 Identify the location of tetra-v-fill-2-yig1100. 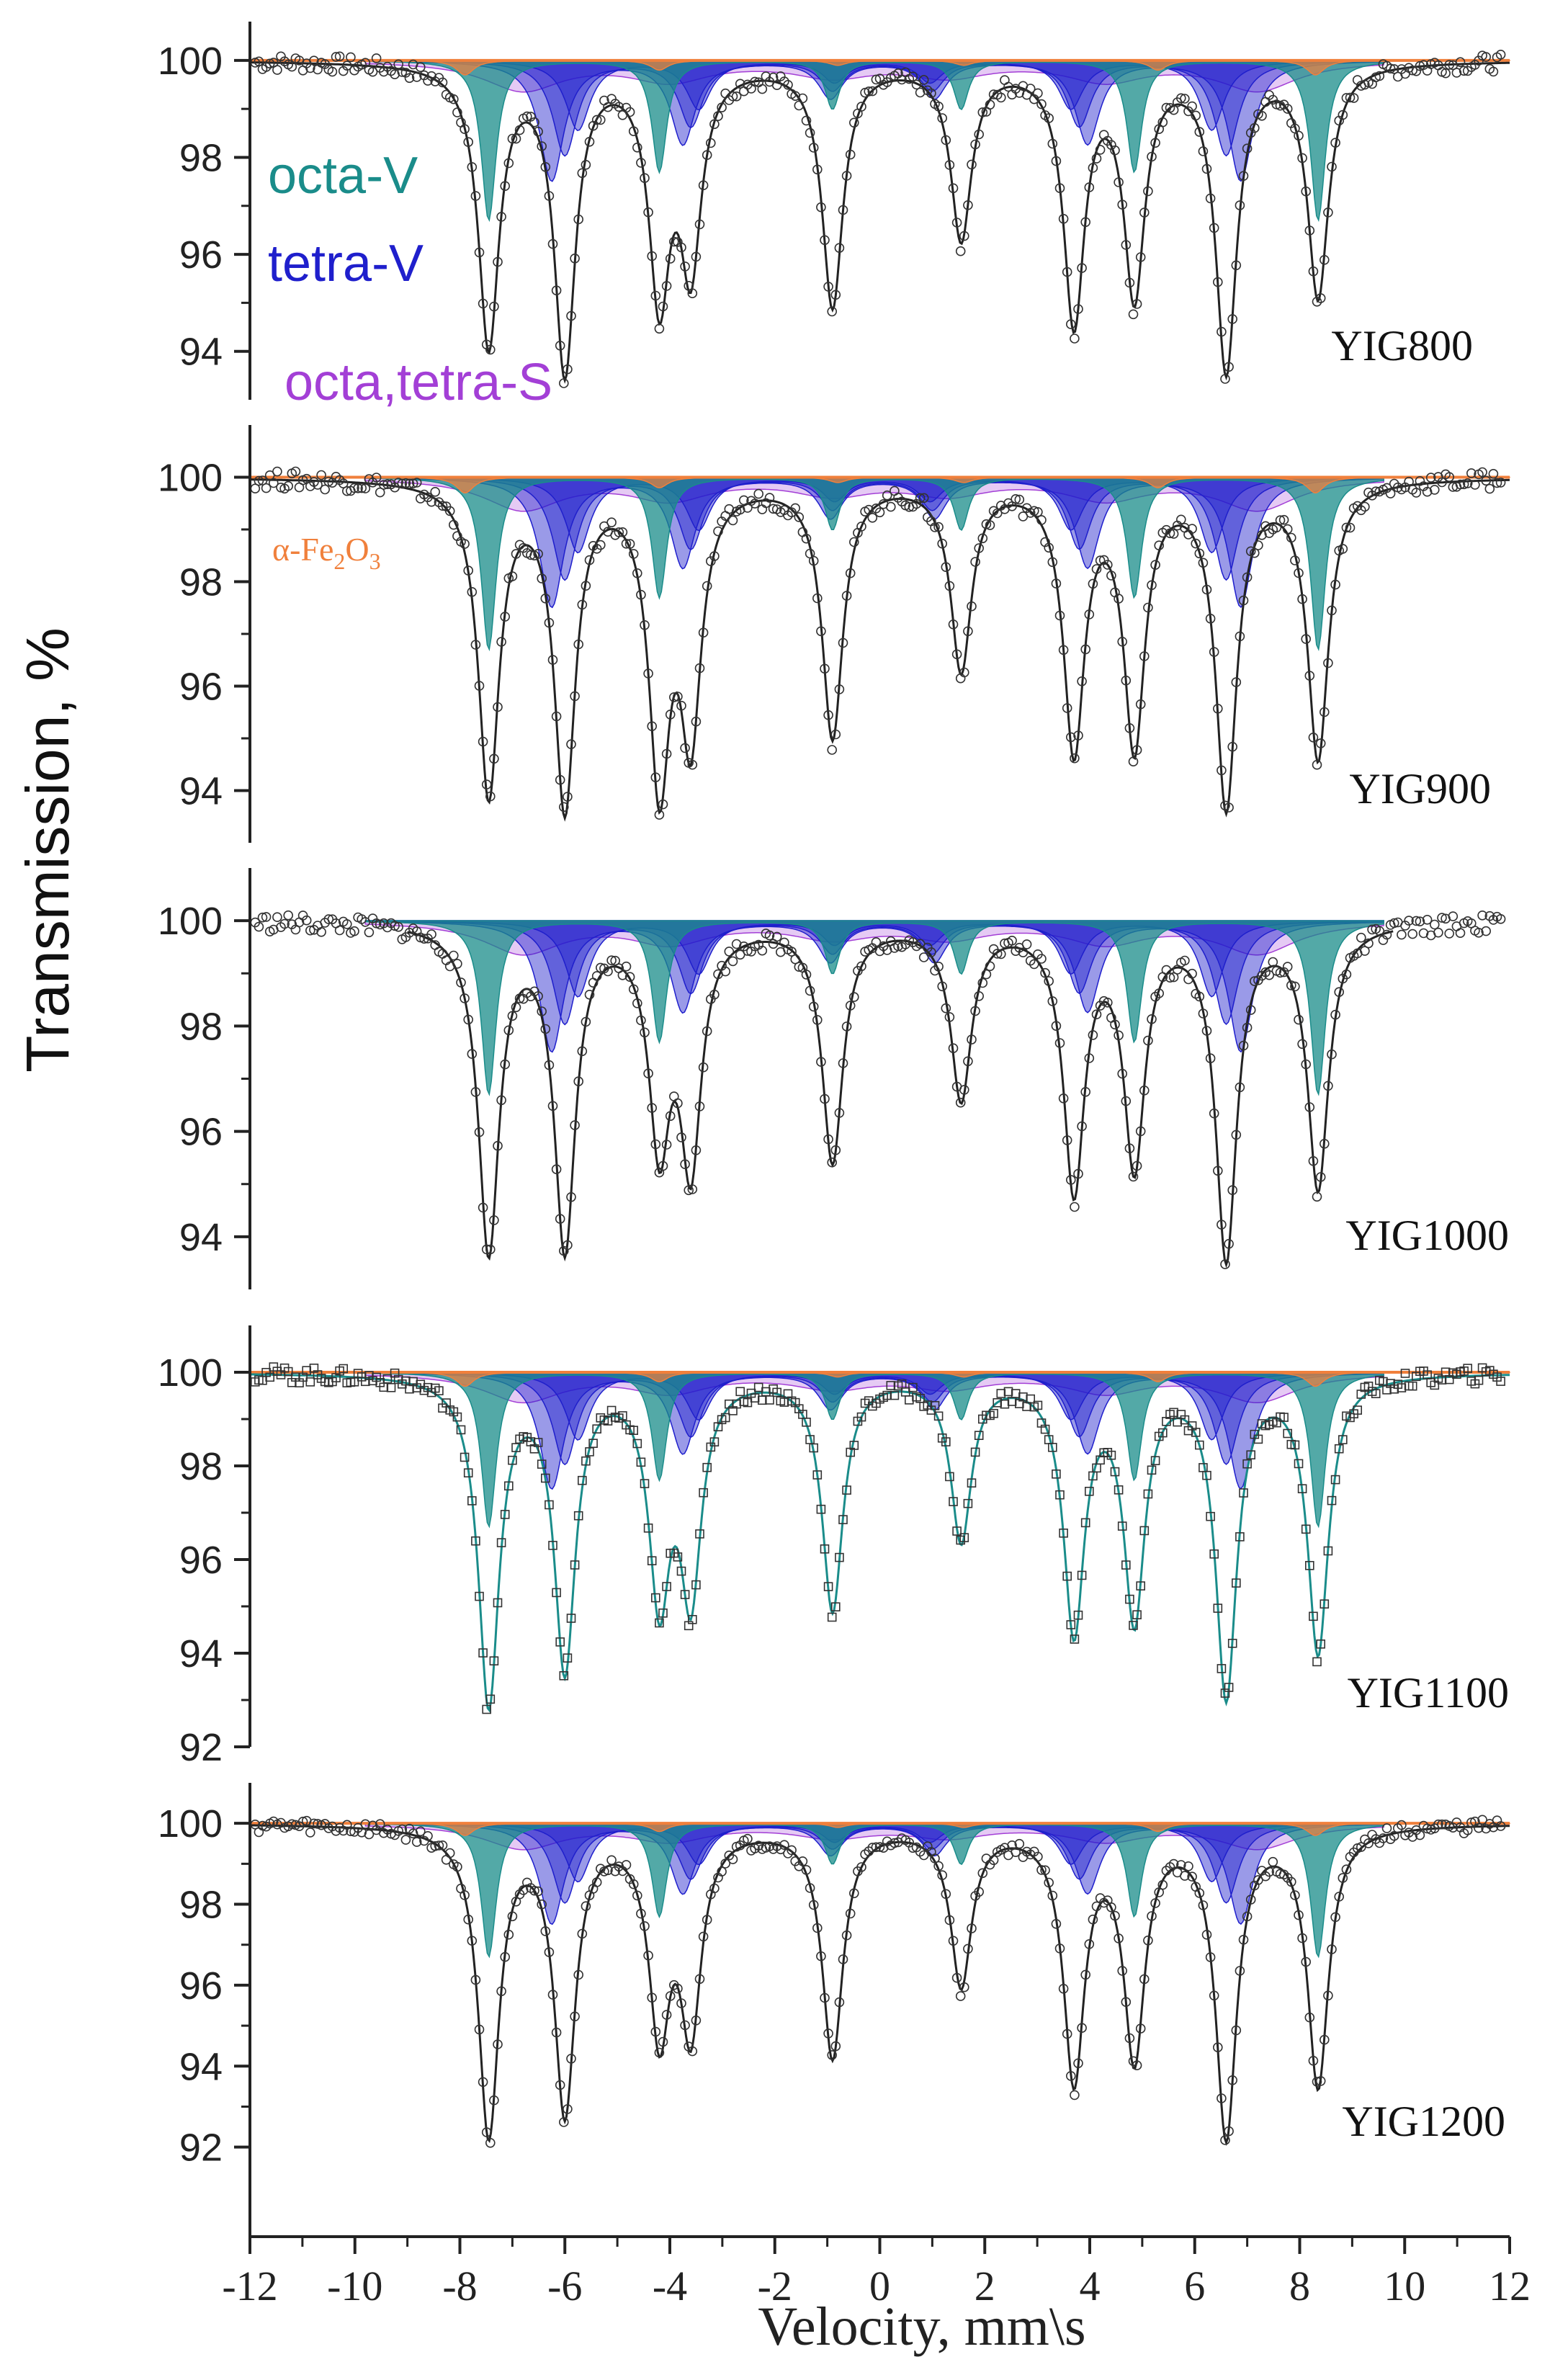
(874, 1431).